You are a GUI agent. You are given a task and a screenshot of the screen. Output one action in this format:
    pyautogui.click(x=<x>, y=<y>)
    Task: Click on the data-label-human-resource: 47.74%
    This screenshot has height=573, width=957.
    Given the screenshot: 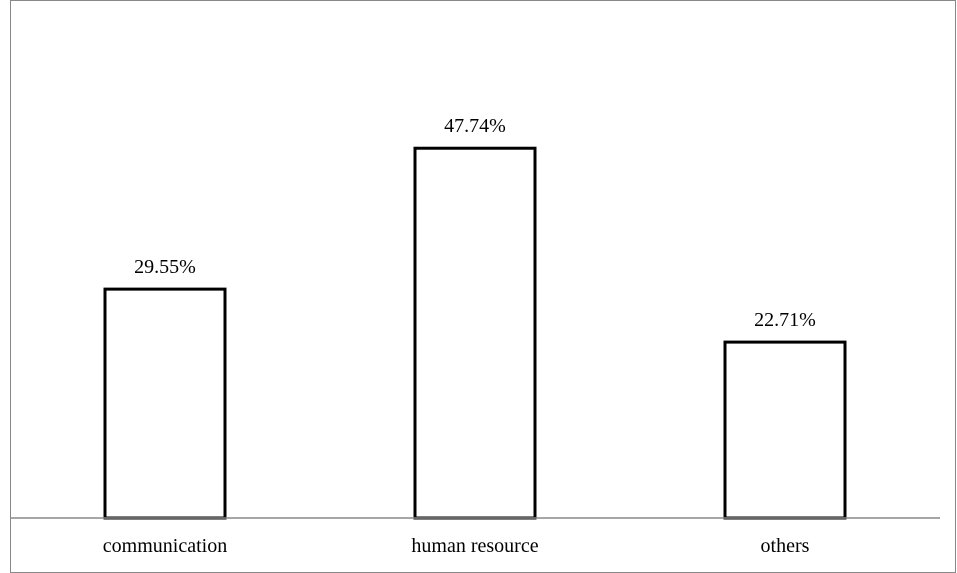 What is the action you would take?
    pyautogui.click(x=475, y=126)
    